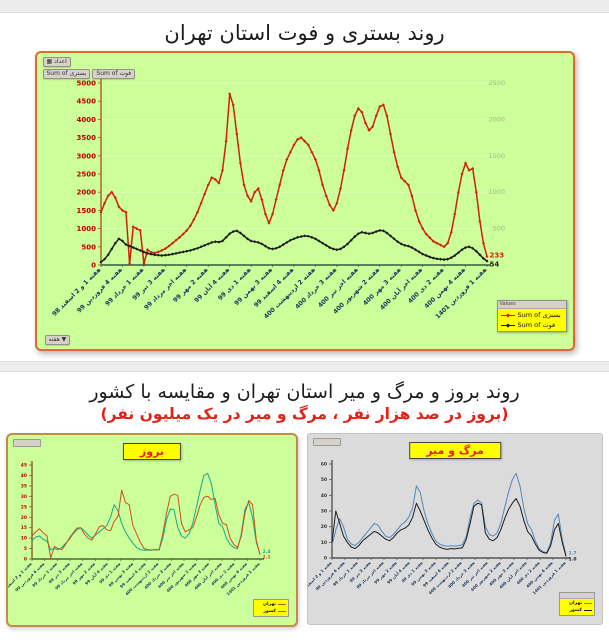 The image size is (609, 640). Describe the element at coordinates (381, 286) in the screenshot. I see `svg-text: هفته 3 مهر 400` at that location.